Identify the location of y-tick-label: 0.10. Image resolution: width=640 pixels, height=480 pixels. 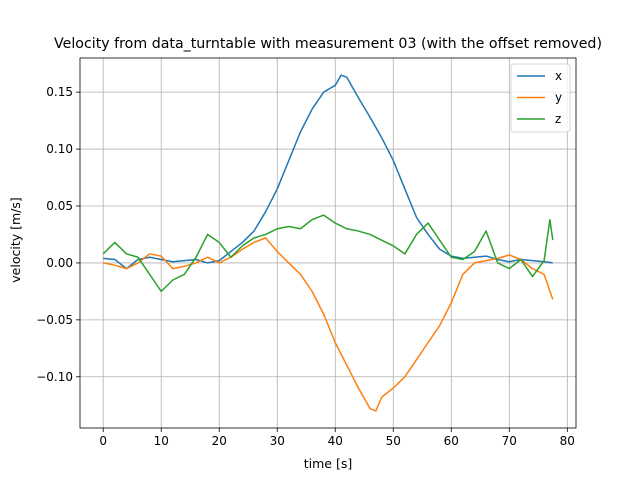
(59, 149).